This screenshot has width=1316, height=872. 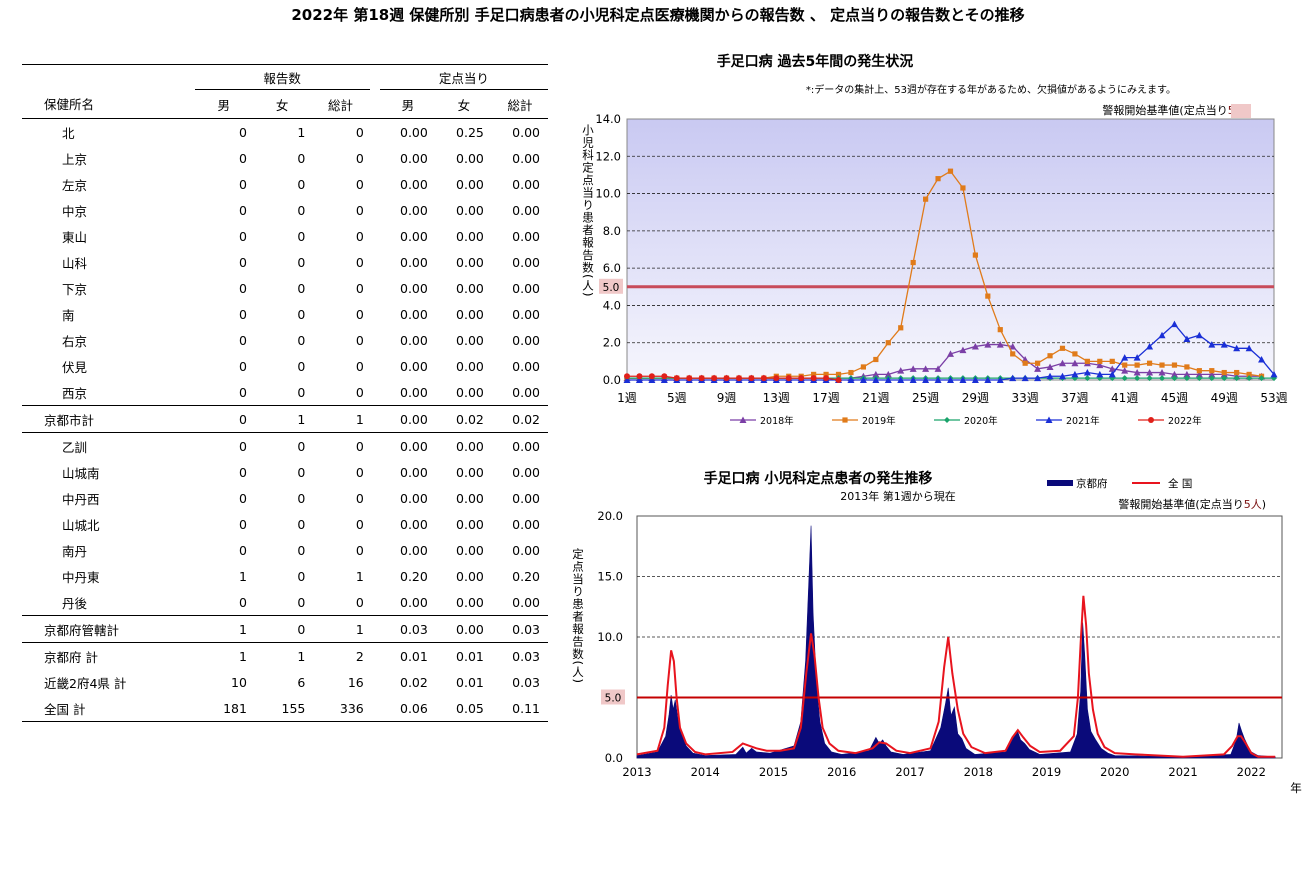 I want to click on x-tick-label: 21週, so click(x=875, y=398).